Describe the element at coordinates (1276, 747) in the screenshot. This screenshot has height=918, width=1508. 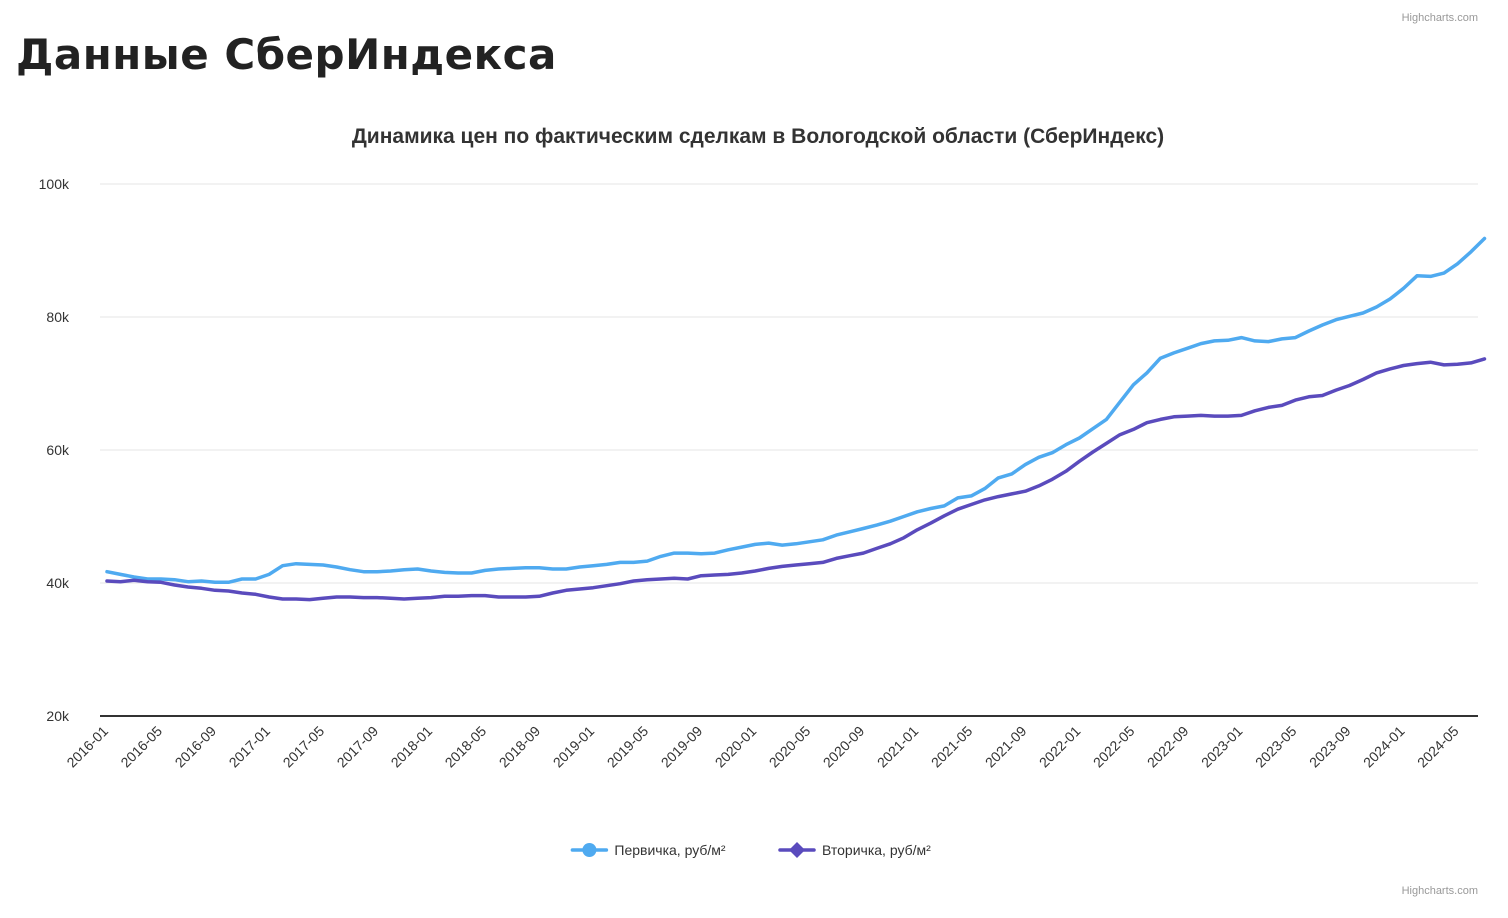
I see `x-tick-label: 2023-05` at that location.